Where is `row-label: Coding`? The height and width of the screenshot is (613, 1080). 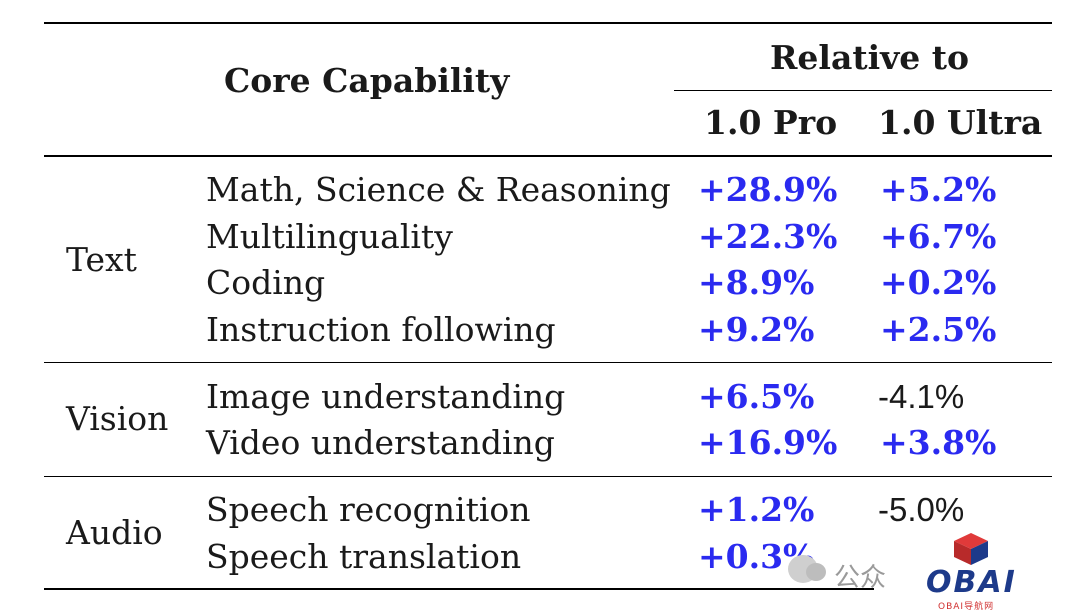 row-label: Coding is located at coordinates (266, 282).